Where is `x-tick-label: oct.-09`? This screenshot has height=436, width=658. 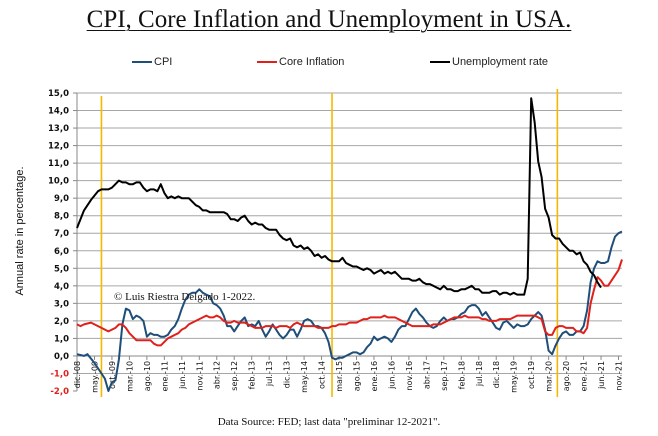
x-tick-label: oct.-09 is located at coordinates (112, 375).